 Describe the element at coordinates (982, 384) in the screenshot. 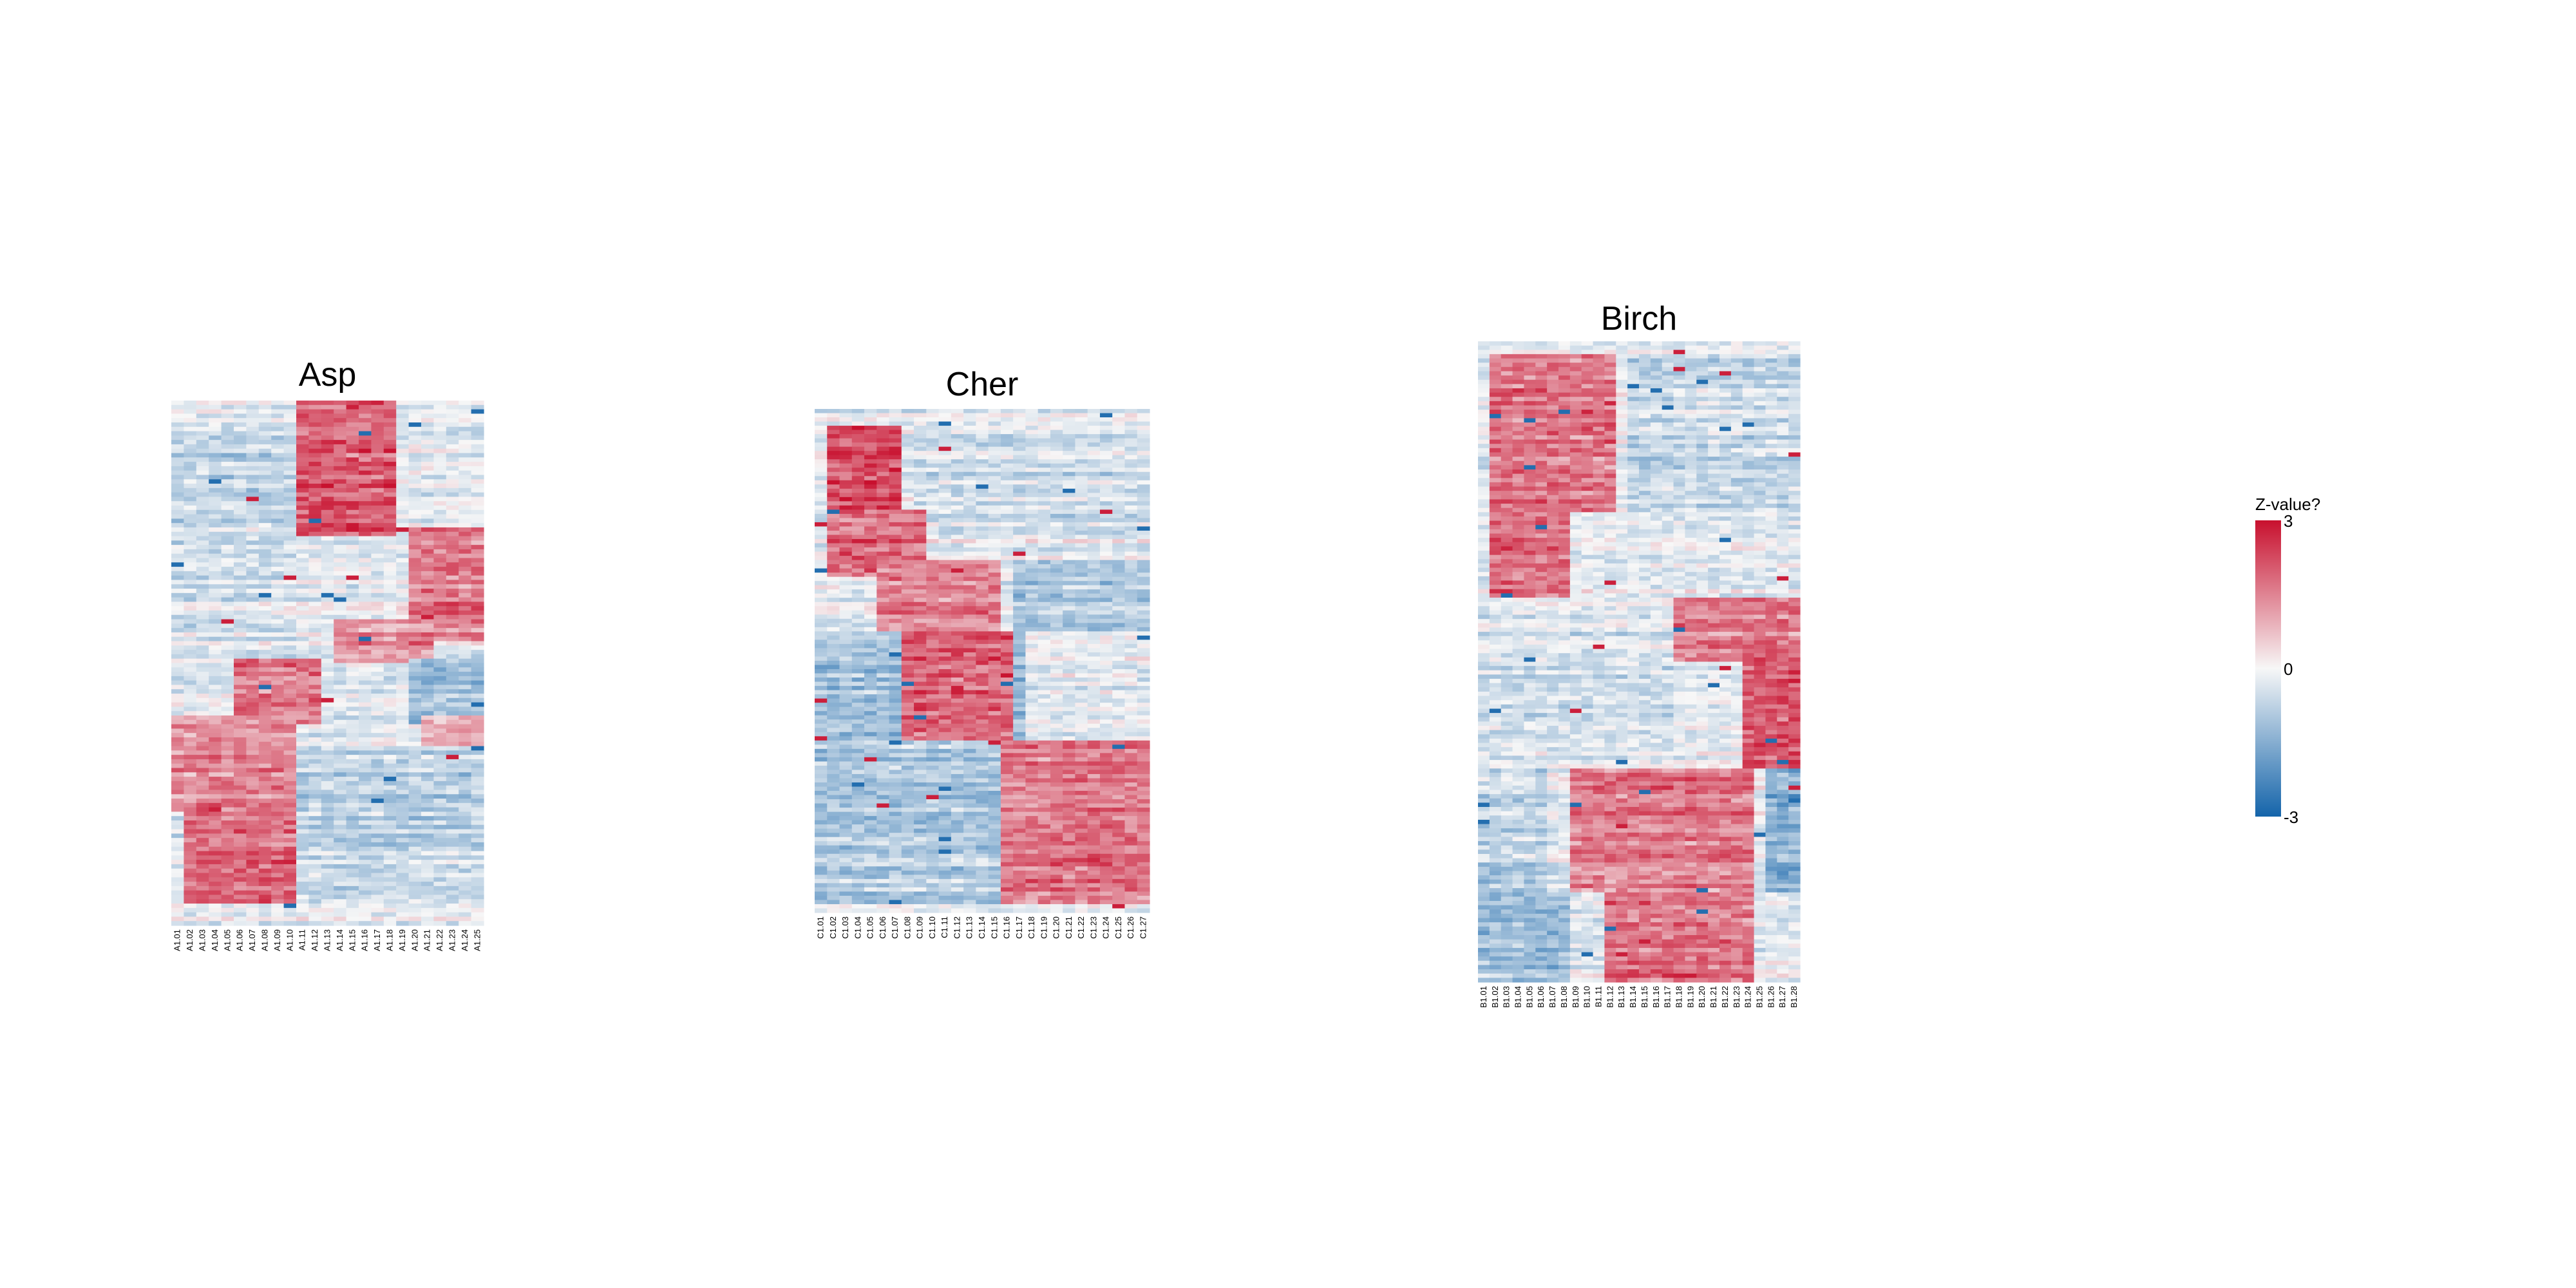

I see `heatmap-title: Cher` at that location.